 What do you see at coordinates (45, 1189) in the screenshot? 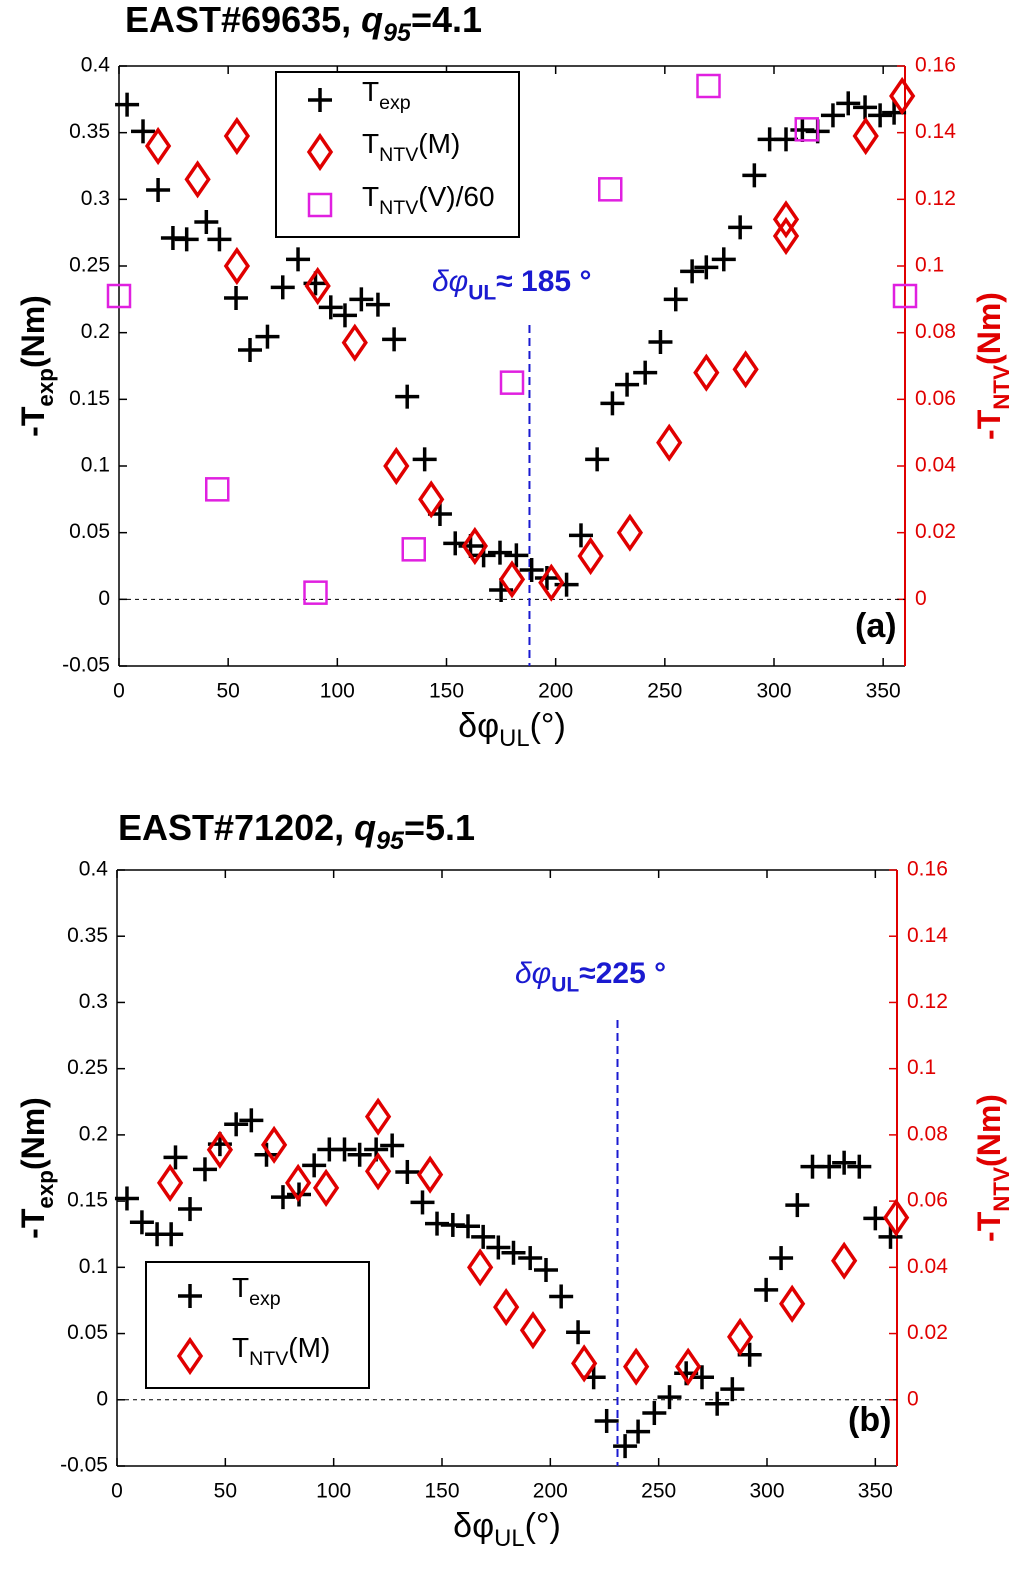
I see `text-part: exp` at bounding box center [45, 1189].